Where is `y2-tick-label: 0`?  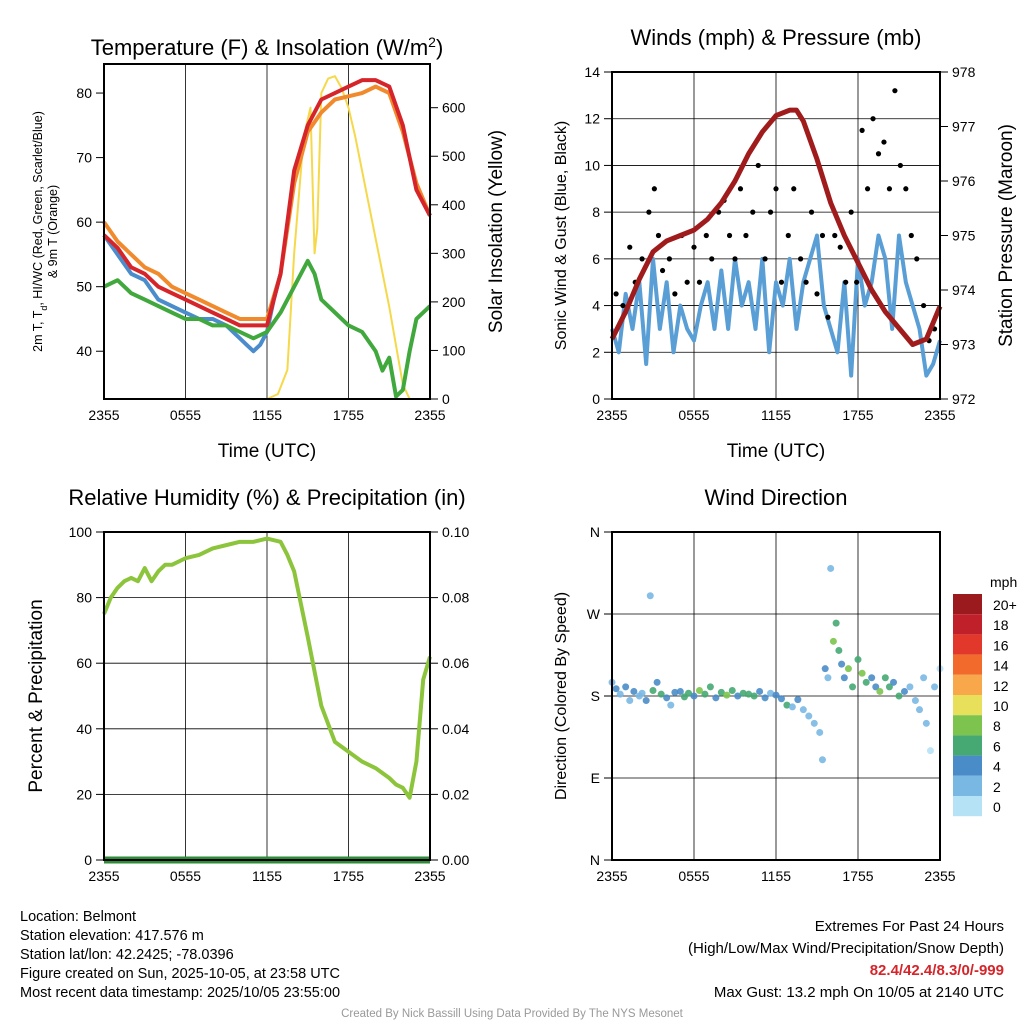 y2-tick-label: 0 is located at coordinates (446, 399).